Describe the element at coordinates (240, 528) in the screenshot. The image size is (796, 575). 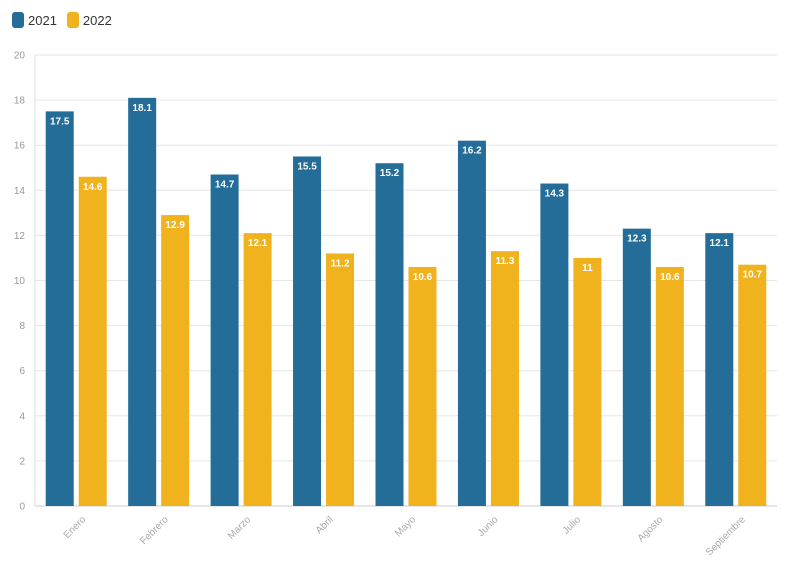
I see `x-tick-label: Marzo` at that location.